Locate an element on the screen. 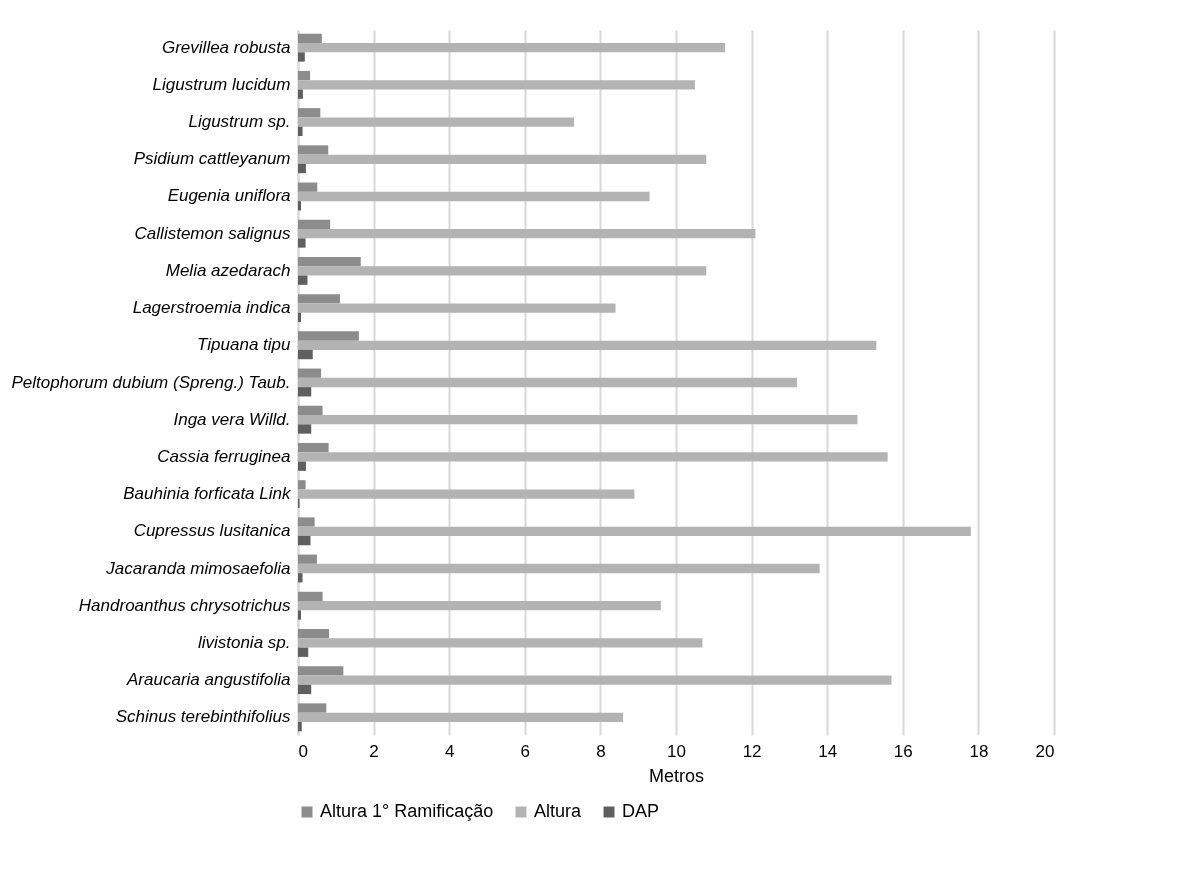 The width and height of the screenshot is (1203, 894). y-tick-label: Bauhinia forficata Link is located at coordinates (207, 494).